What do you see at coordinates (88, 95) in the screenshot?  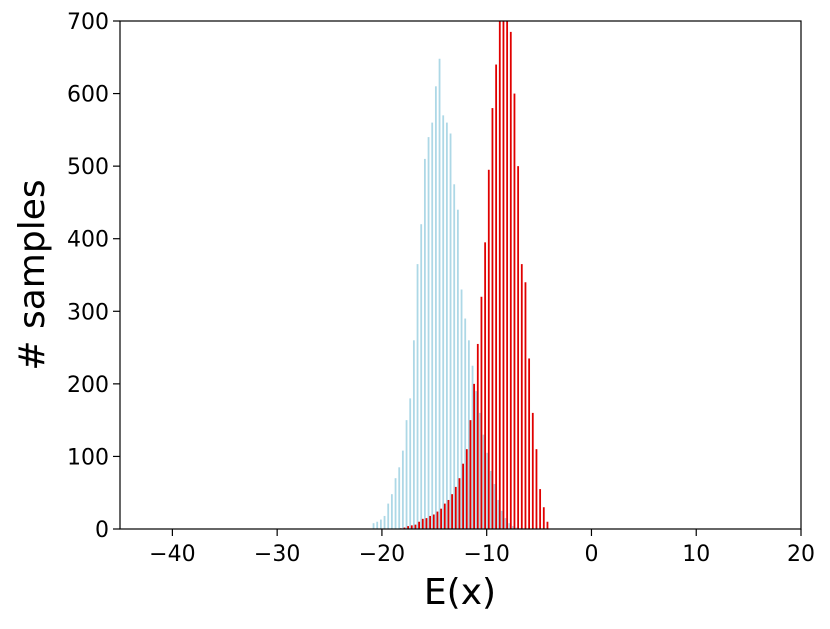 I see `y-tick-label: 600` at bounding box center [88, 95].